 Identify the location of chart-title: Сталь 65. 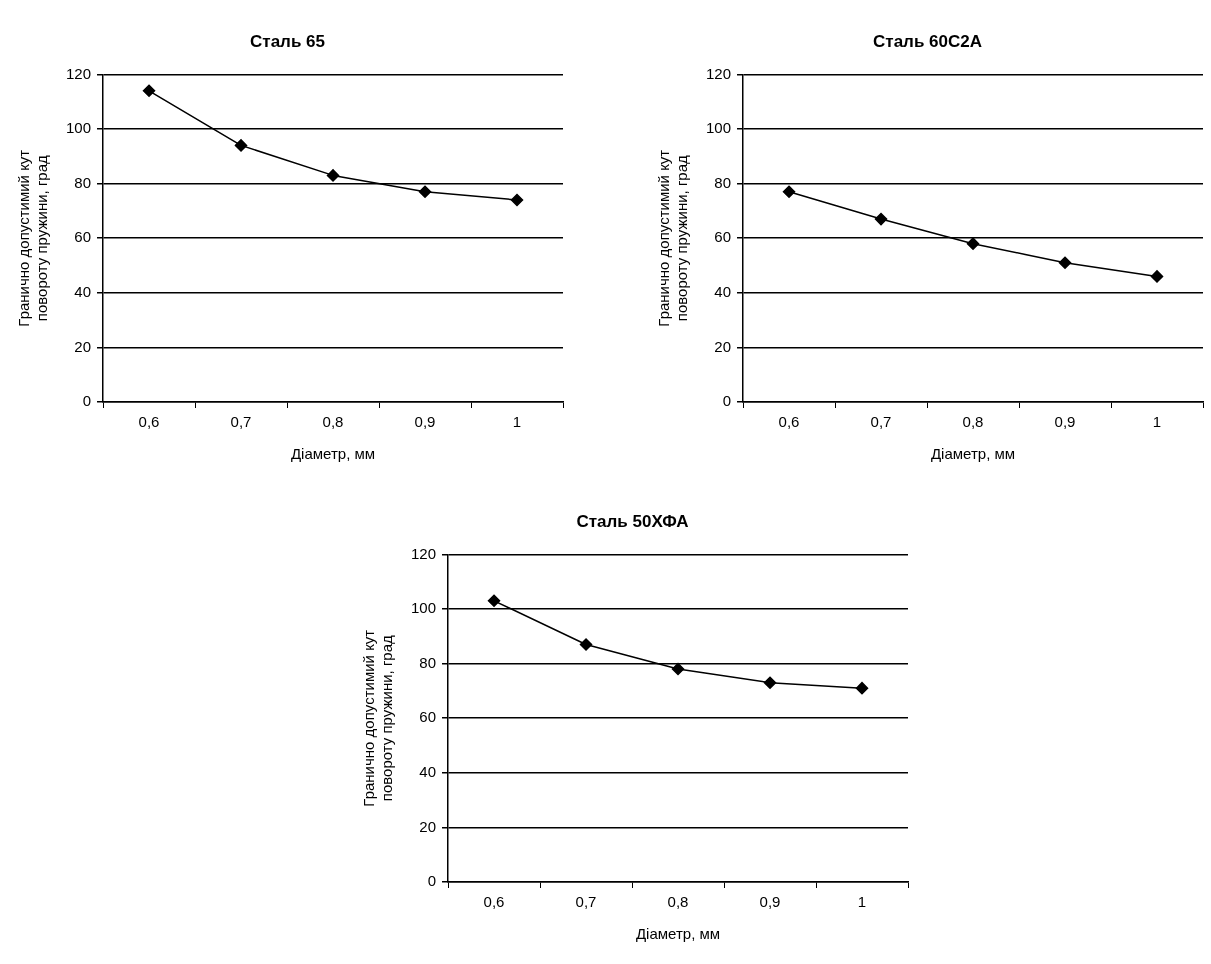
(287, 41).